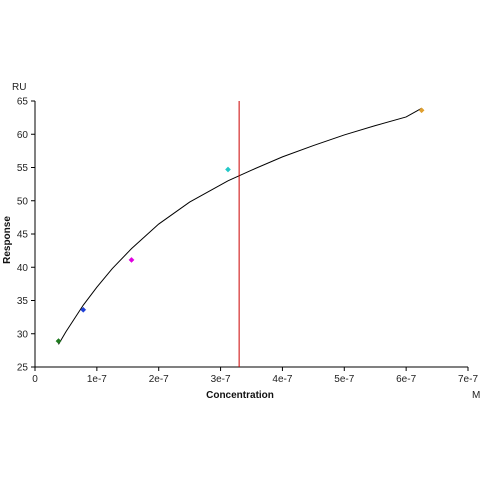 This screenshot has height=481, width=481. What do you see at coordinates (240, 395) in the screenshot?
I see `x-axis-title: Concentration` at bounding box center [240, 395].